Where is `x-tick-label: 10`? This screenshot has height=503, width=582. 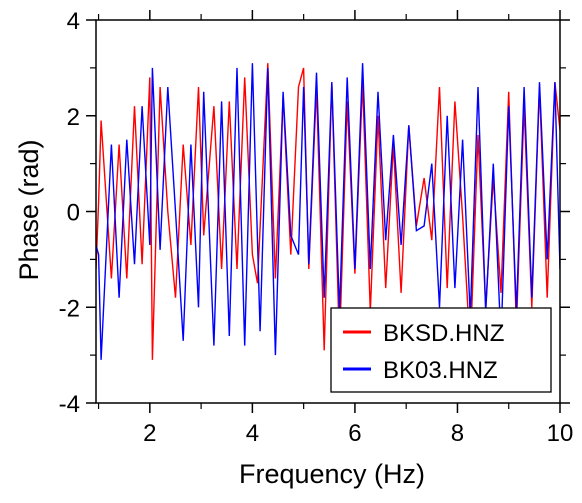 x-tick-label: 10 is located at coordinates (560, 433).